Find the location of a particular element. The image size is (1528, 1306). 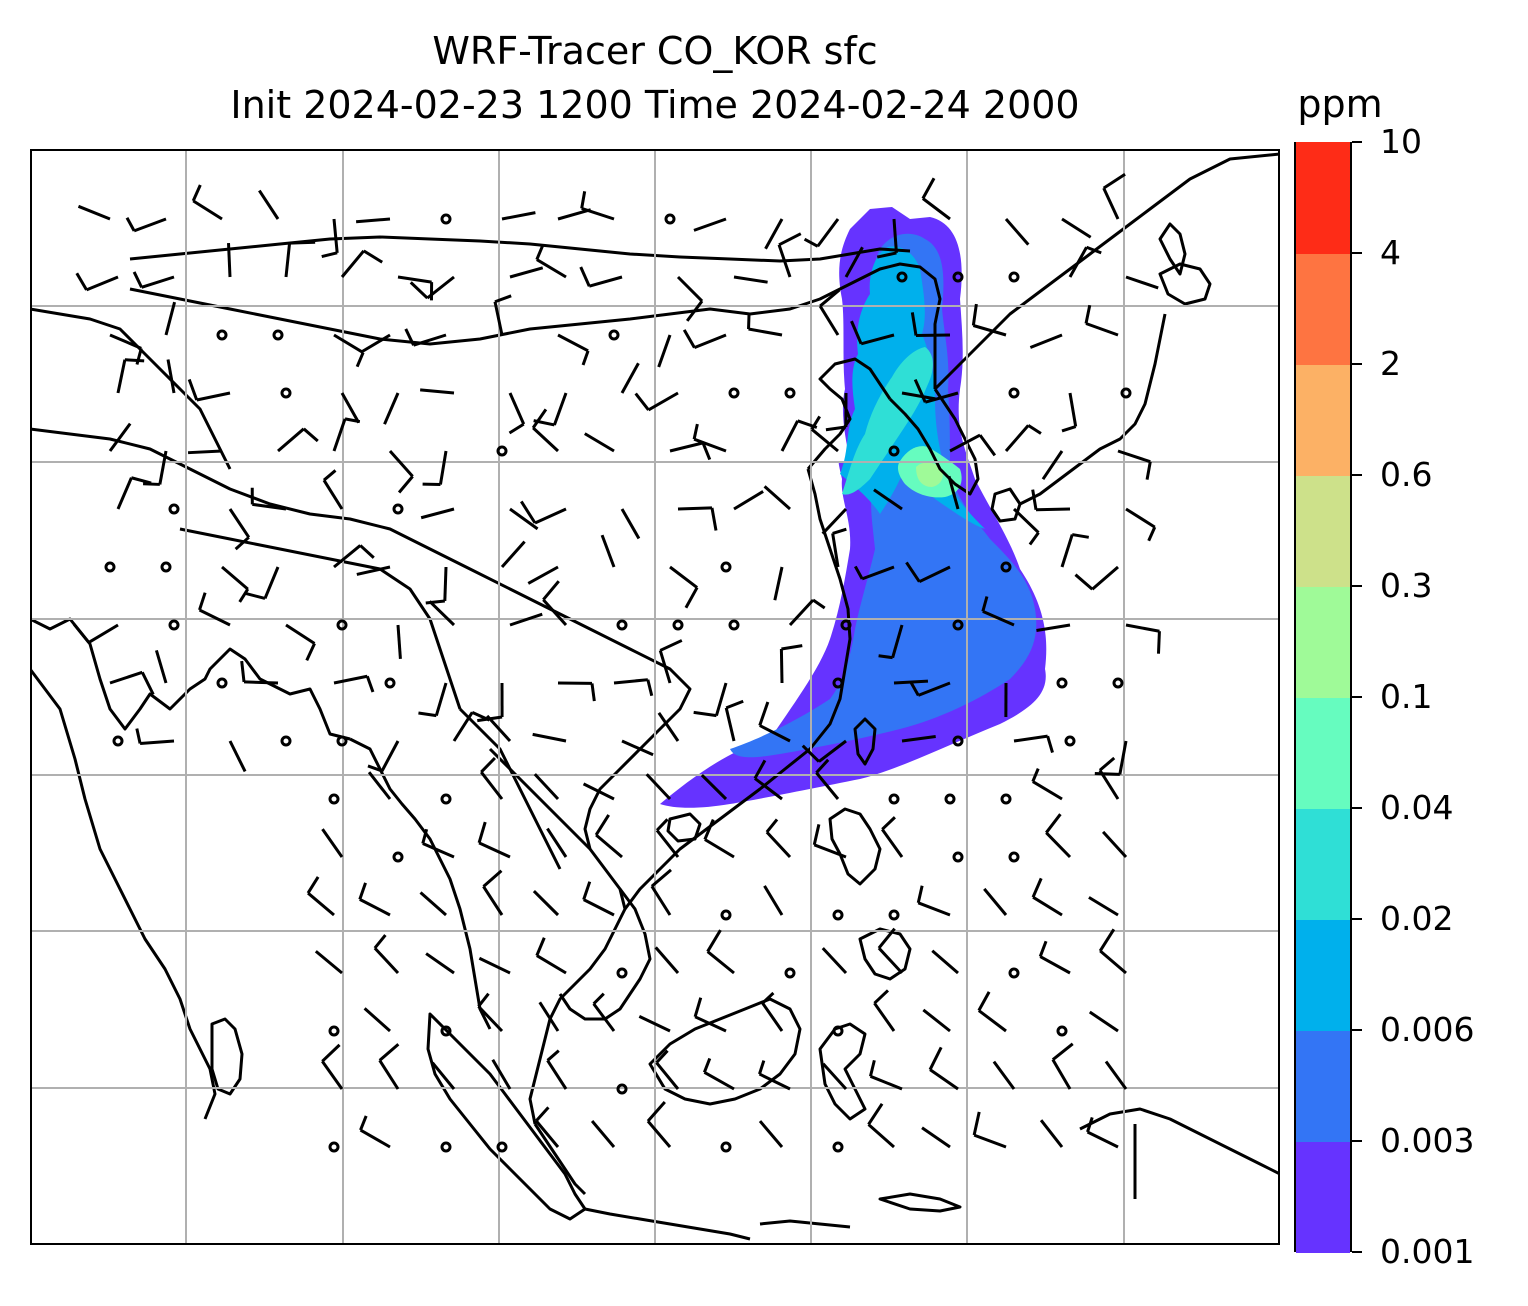

colorbar-tick-label: 0.3 is located at coordinates (1406, 585).